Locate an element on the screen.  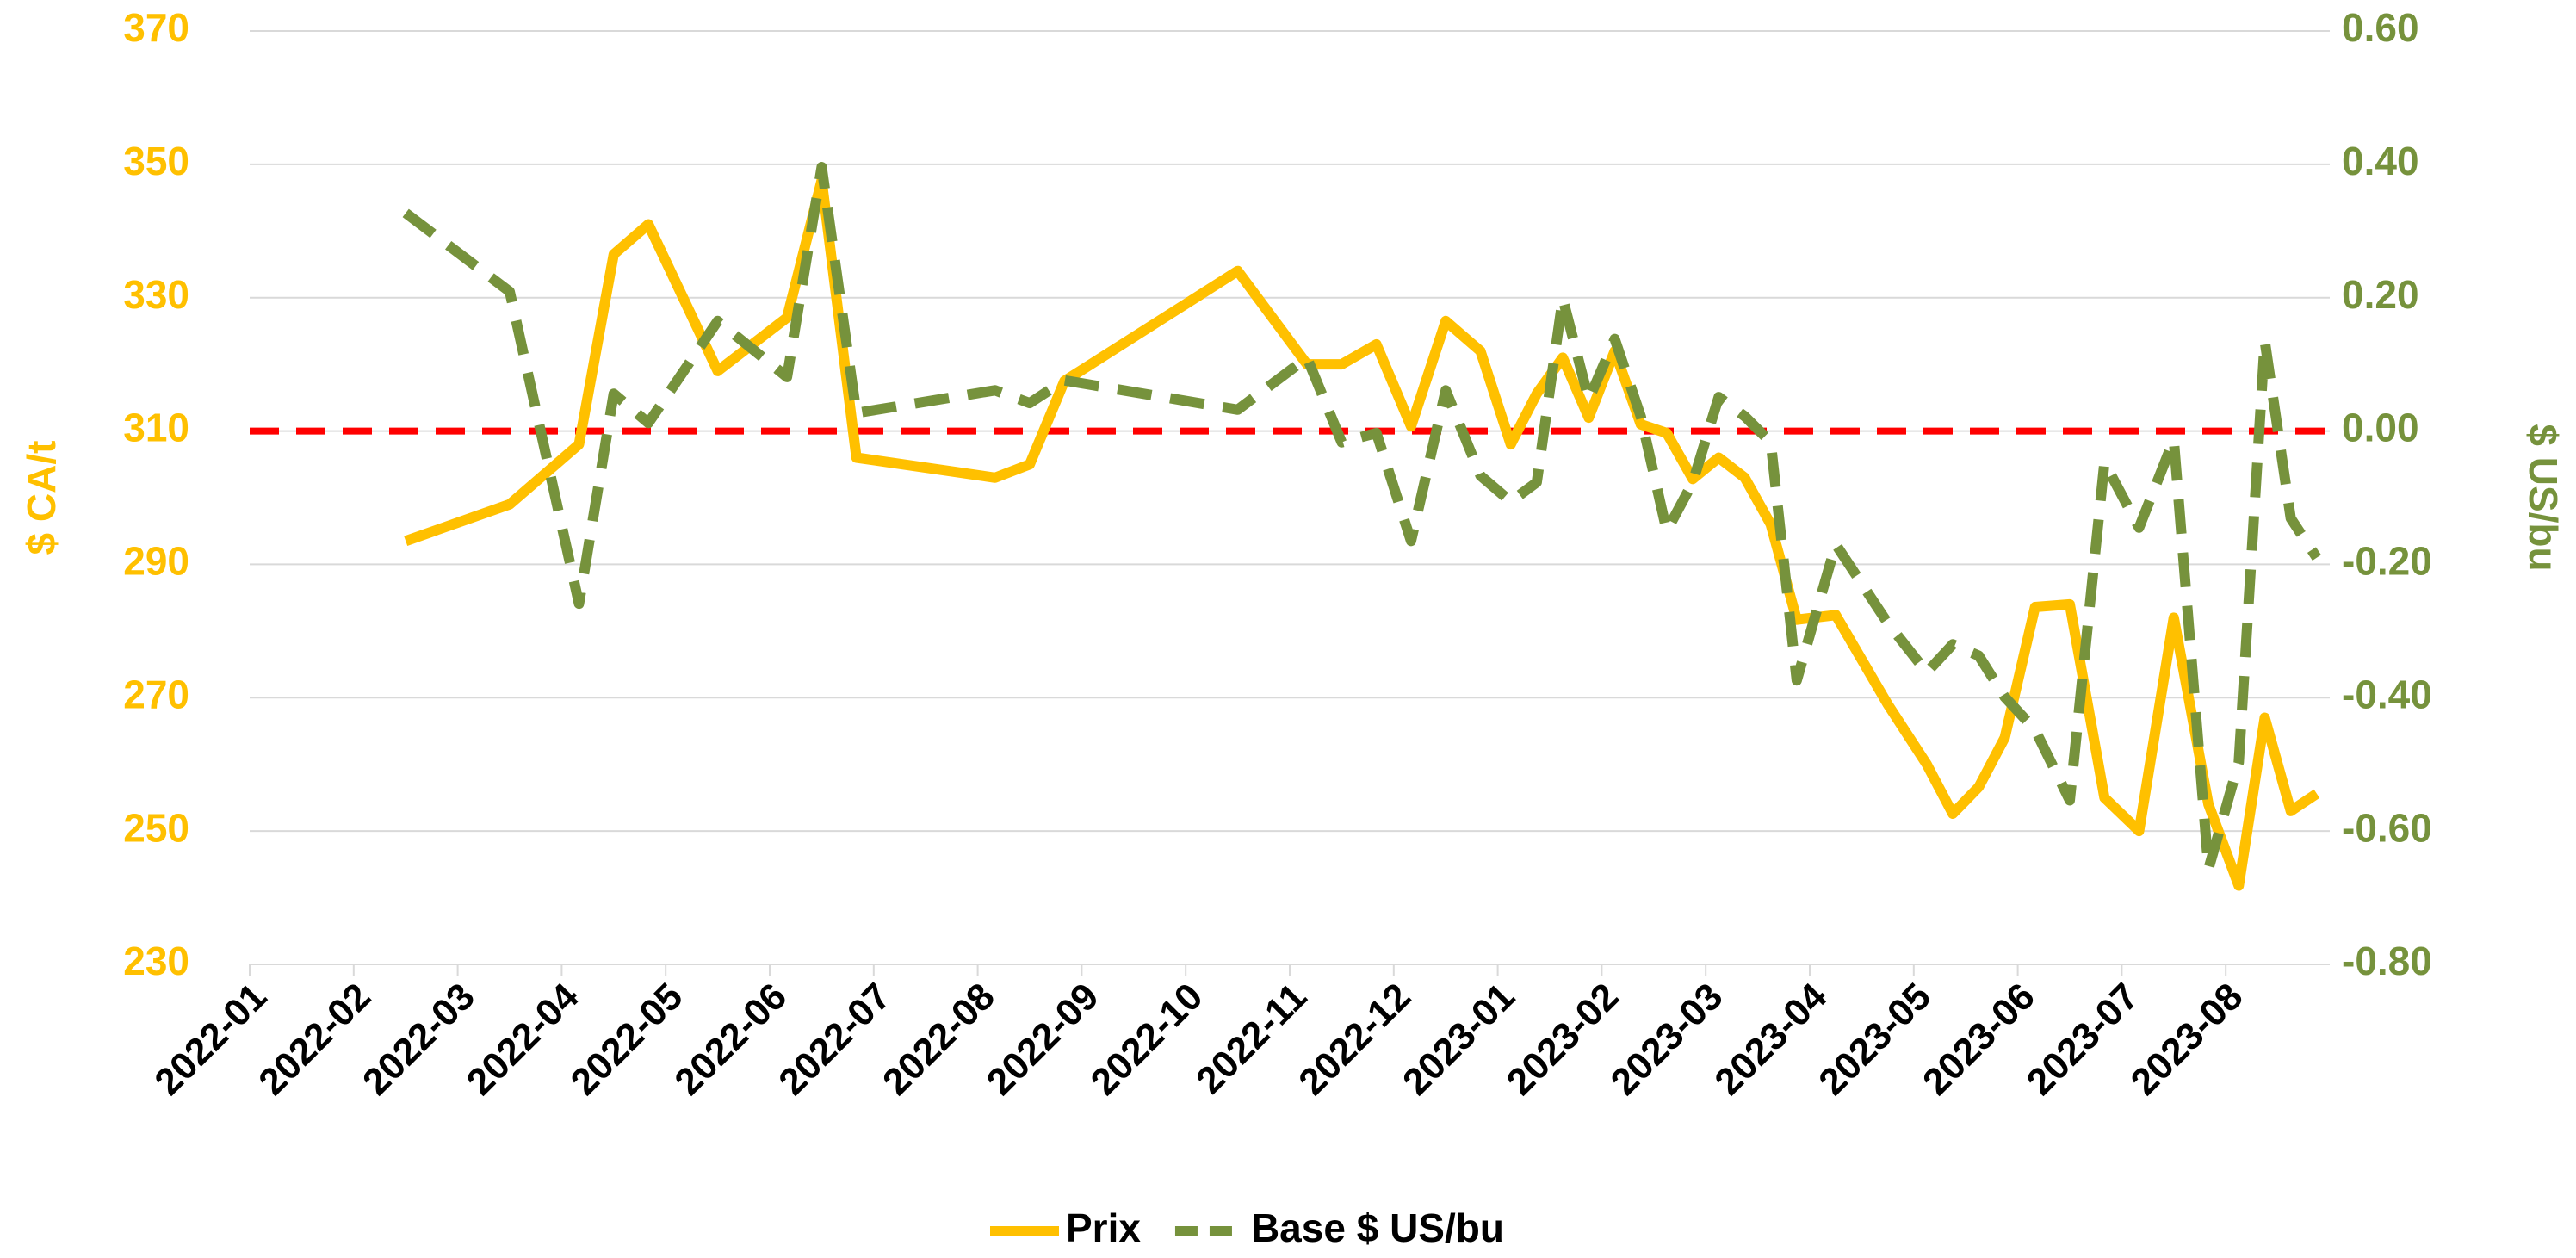
y-tick-label: 330 is located at coordinates (156, 294).